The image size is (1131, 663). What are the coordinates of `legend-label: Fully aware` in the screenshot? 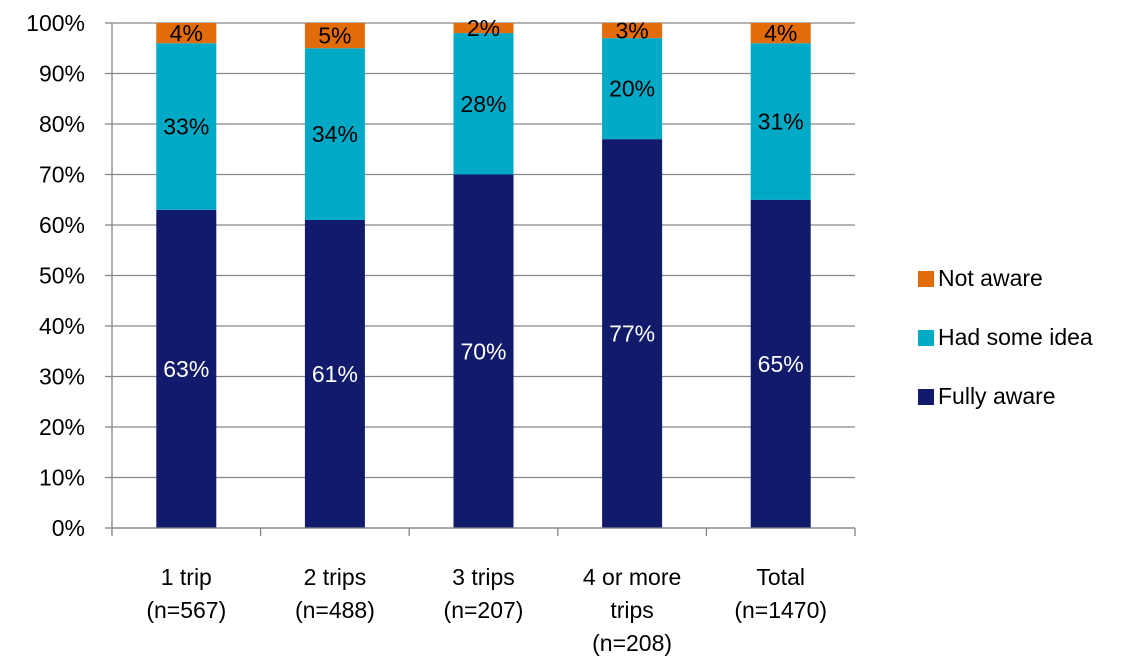 It's located at (997, 396).